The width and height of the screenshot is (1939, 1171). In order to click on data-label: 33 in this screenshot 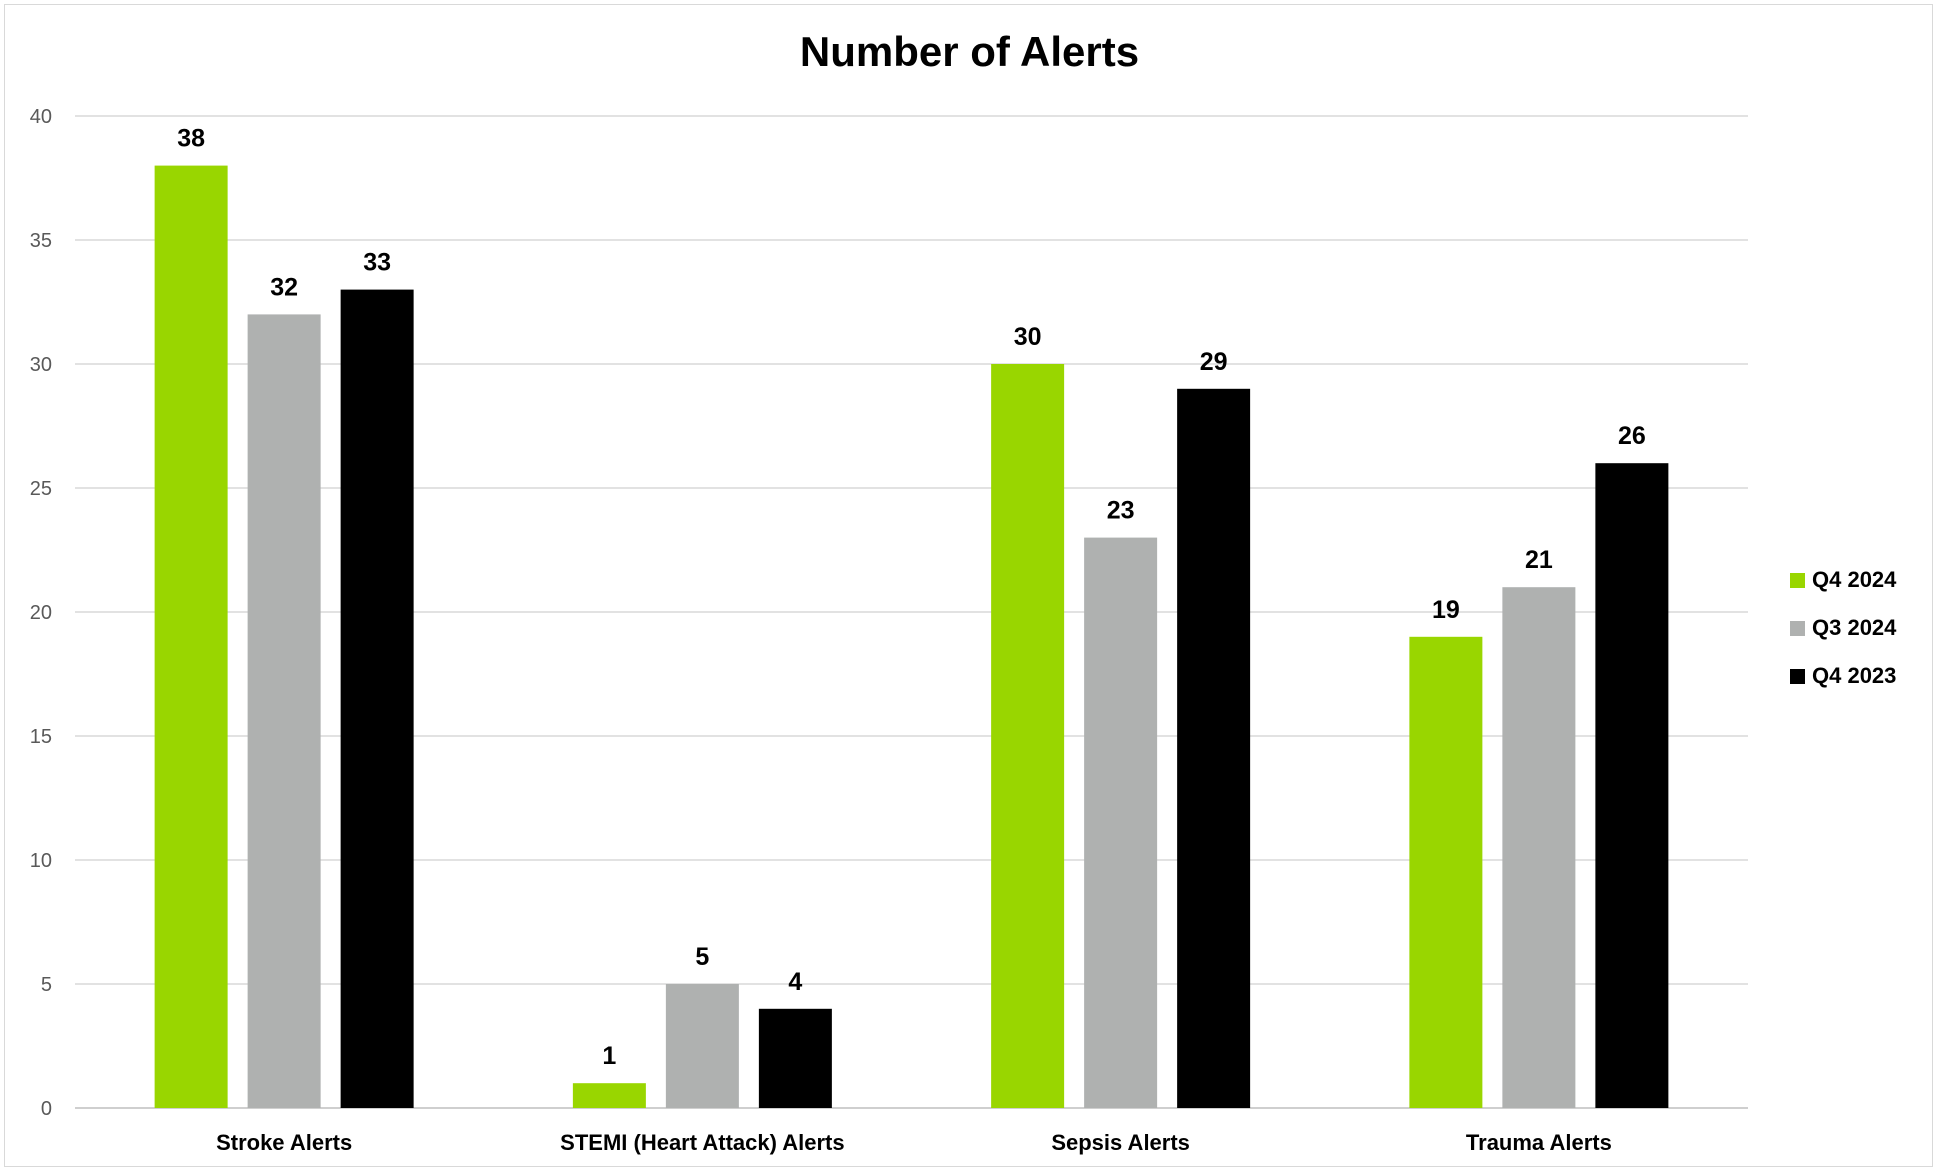, I will do `click(377, 263)`.